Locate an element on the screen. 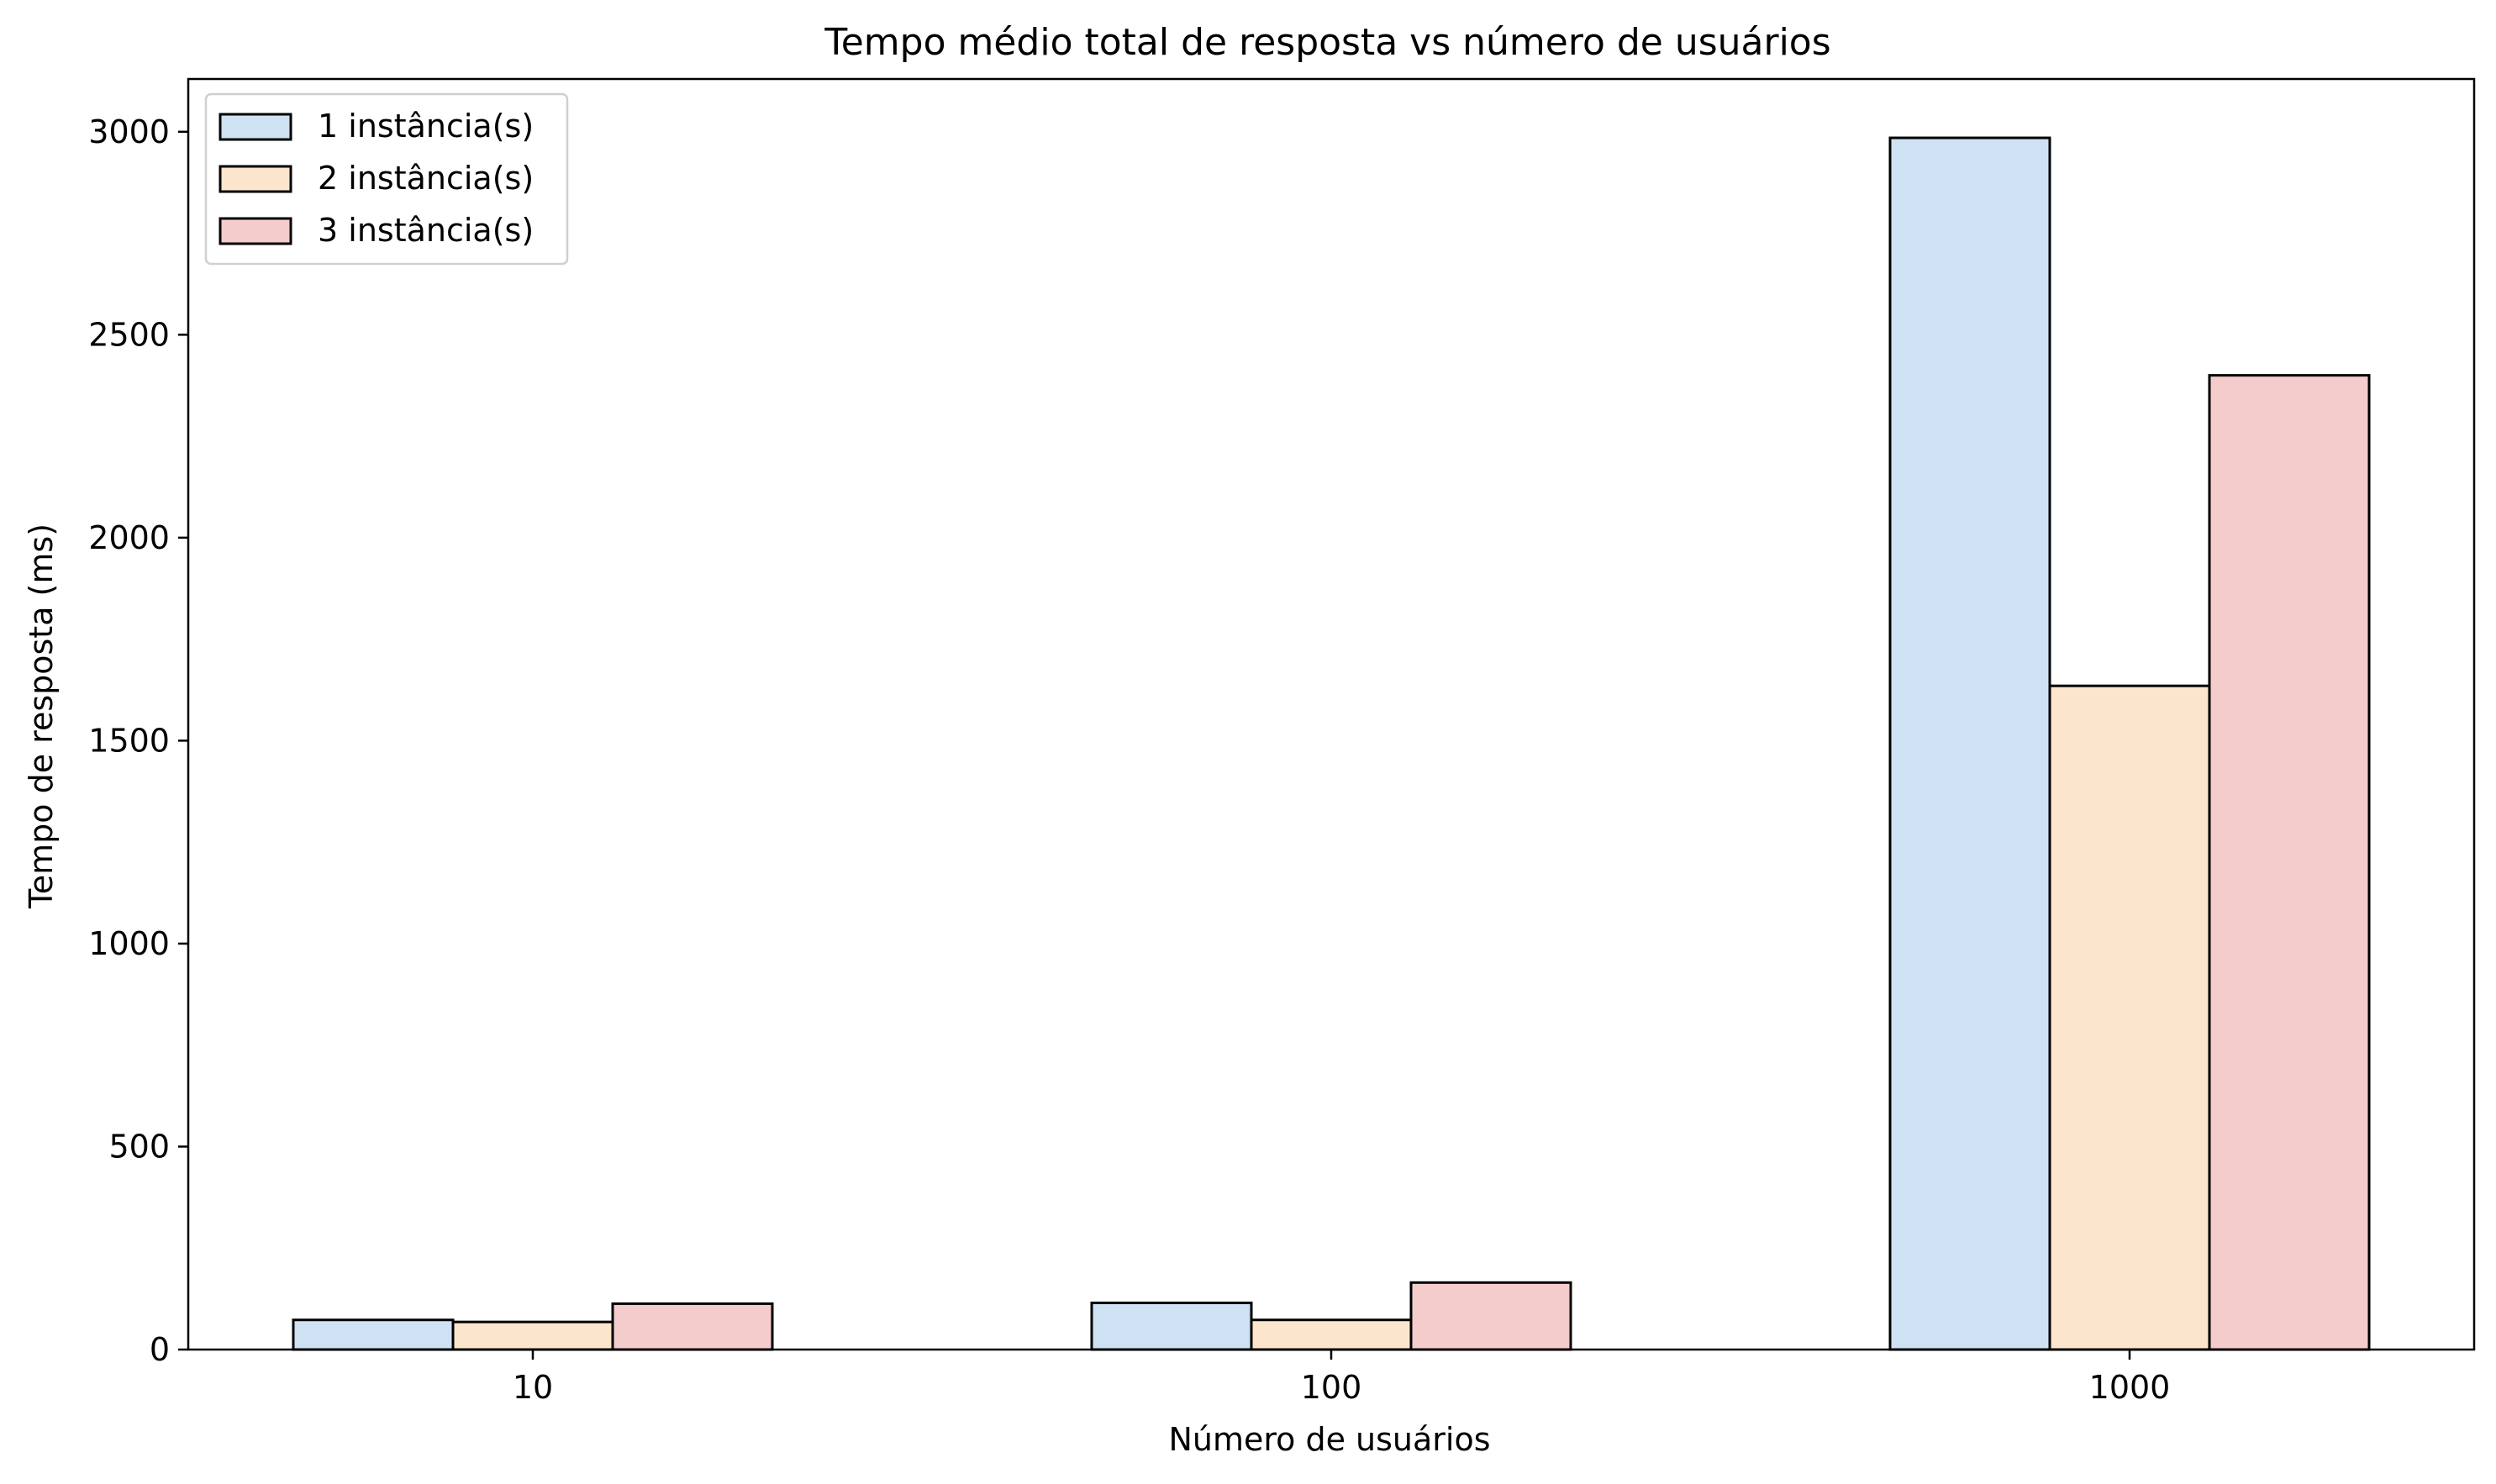 This screenshot has width=2496, height=1484. y-tick-label-0: 0 is located at coordinates (160, 1349).